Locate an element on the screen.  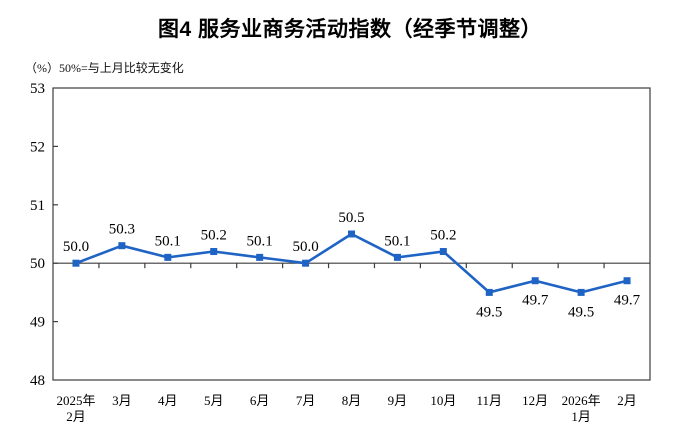
x-axis-label: 1月 is located at coordinates (581, 416).